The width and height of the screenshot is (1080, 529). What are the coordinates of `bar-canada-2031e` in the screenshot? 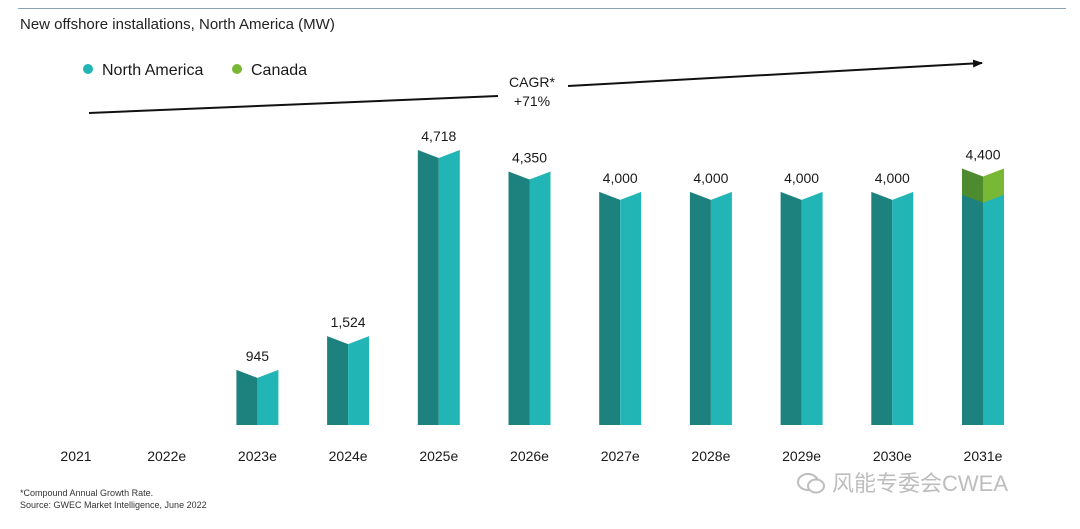 It's located at (983, 185).